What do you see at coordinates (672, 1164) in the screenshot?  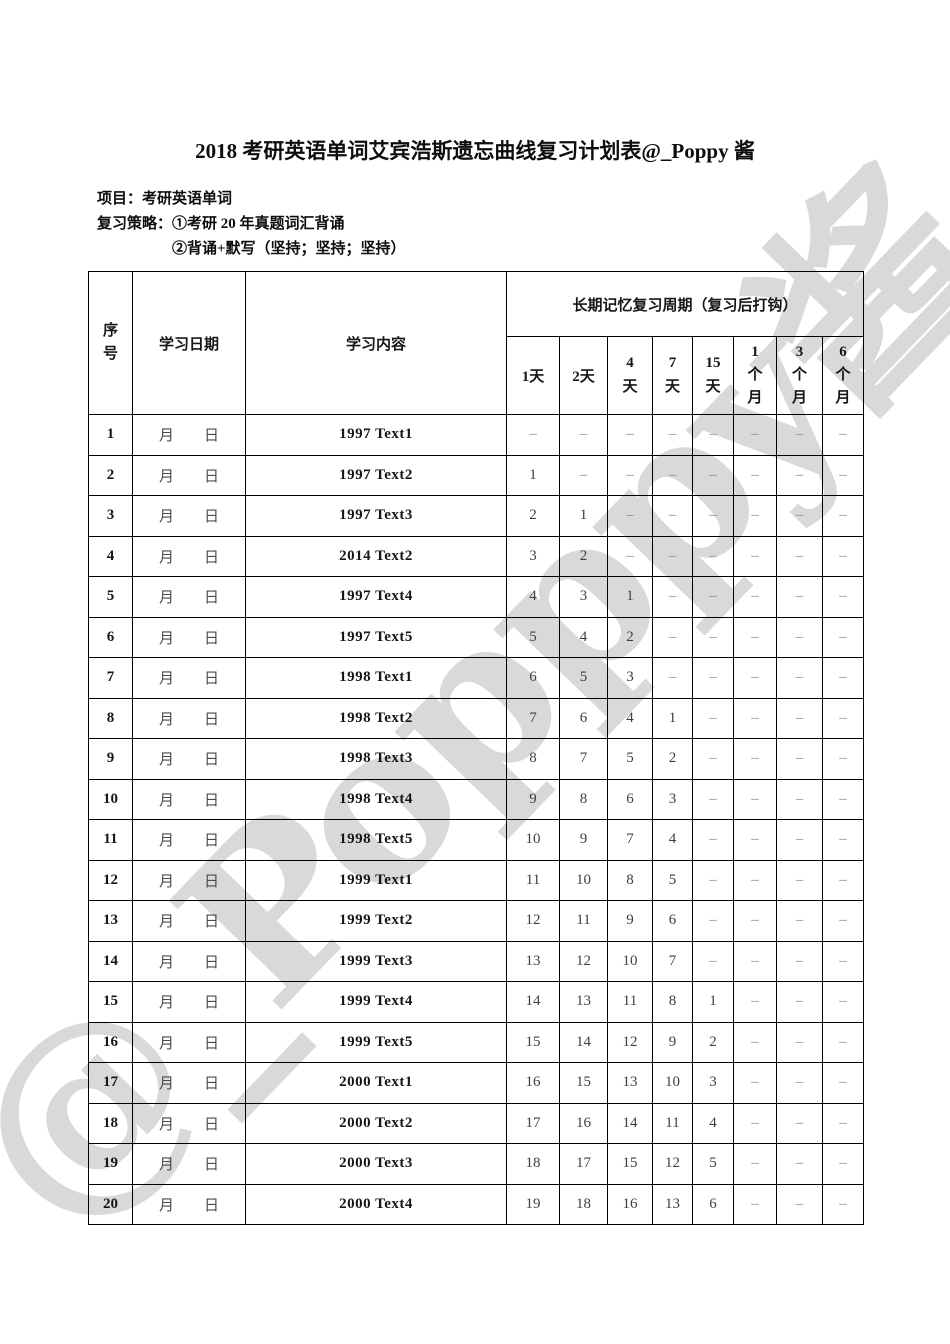 I see `review-period-cell: 12` at bounding box center [672, 1164].